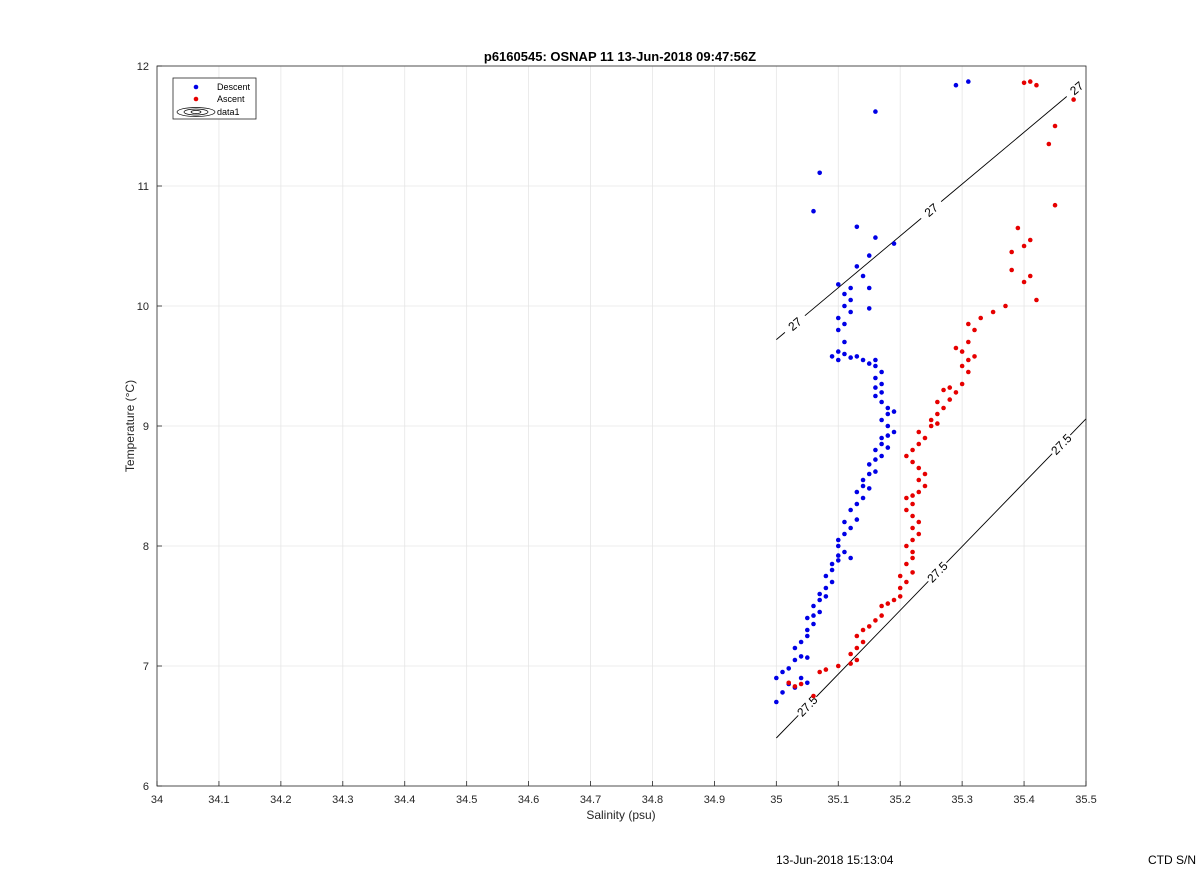  I want to click on y-tick-label: 8, so click(146, 547).